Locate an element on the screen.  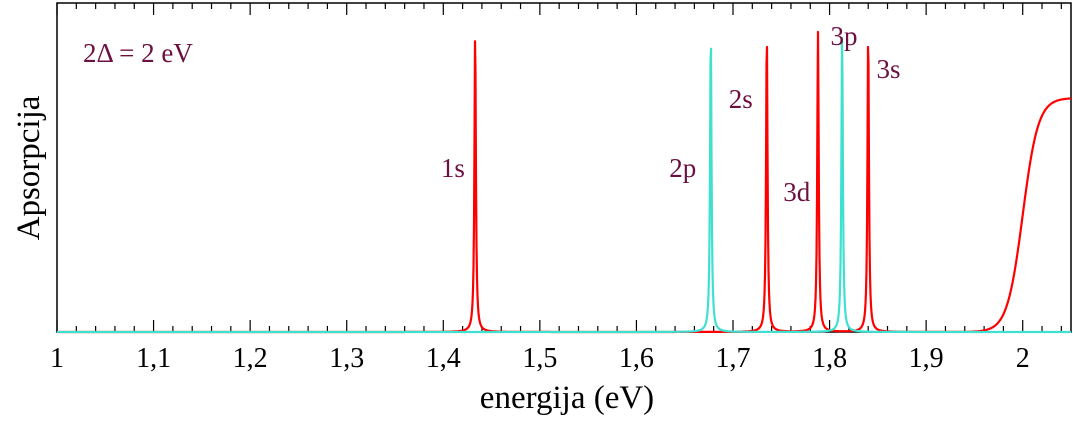
peak-label-3s: 3s is located at coordinates (888, 69).